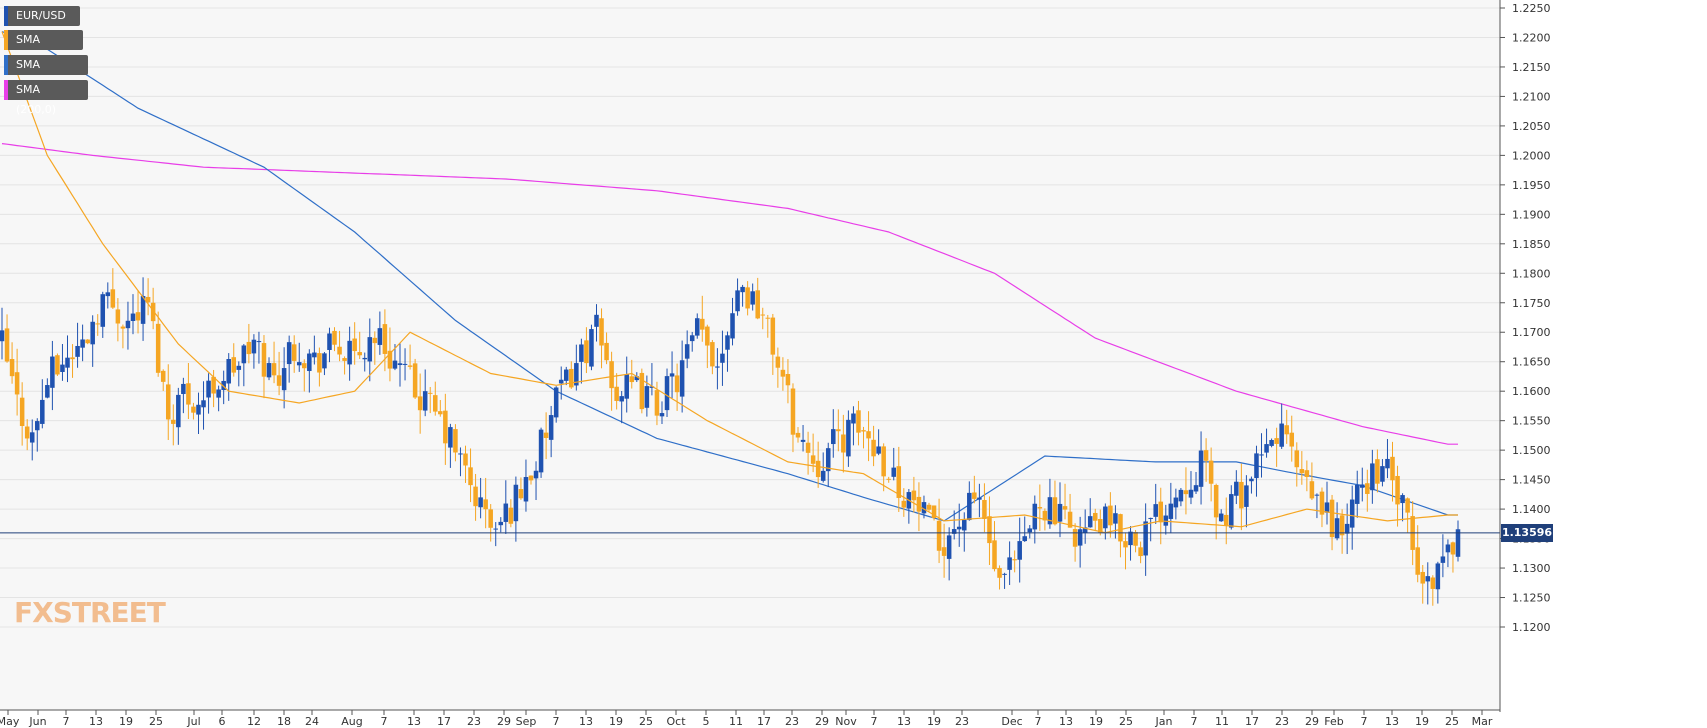 This screenshot has height=728, width=1707. Describe the element at coordinates (1527, 532) in the screenshot. I see `current-price-badge: 1.13596` at that location.